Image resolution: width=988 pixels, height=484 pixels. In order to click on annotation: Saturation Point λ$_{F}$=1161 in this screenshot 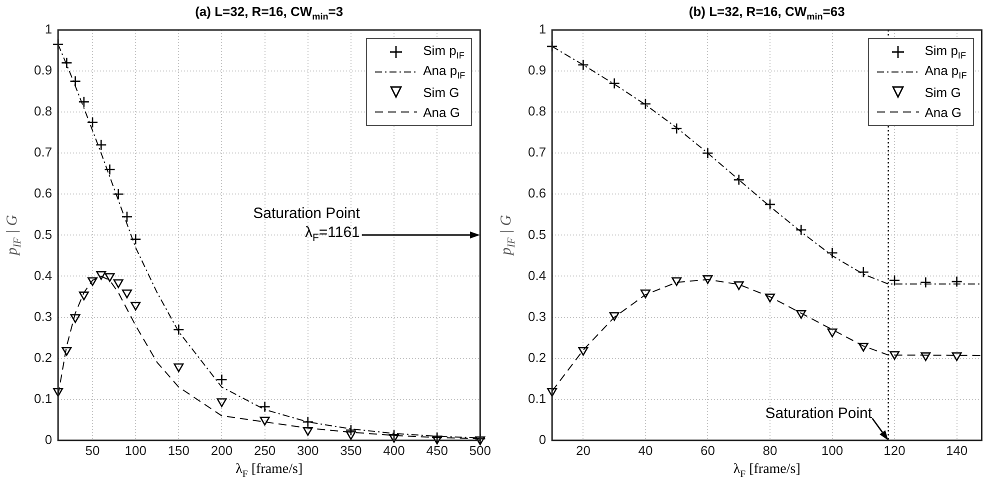, I will do `click(306, 225)`.